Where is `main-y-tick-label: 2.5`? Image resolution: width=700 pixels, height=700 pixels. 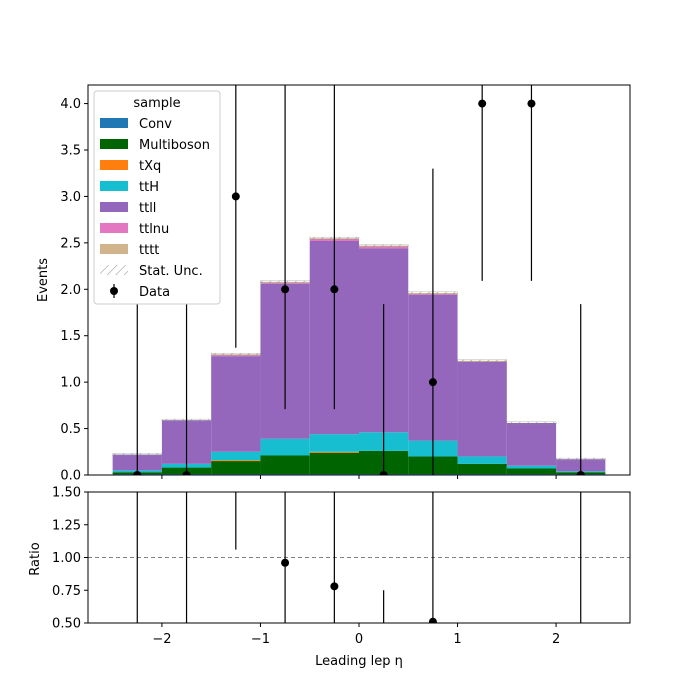
main-y-tick-label: 2.5 is located at coordinates (70, 243).